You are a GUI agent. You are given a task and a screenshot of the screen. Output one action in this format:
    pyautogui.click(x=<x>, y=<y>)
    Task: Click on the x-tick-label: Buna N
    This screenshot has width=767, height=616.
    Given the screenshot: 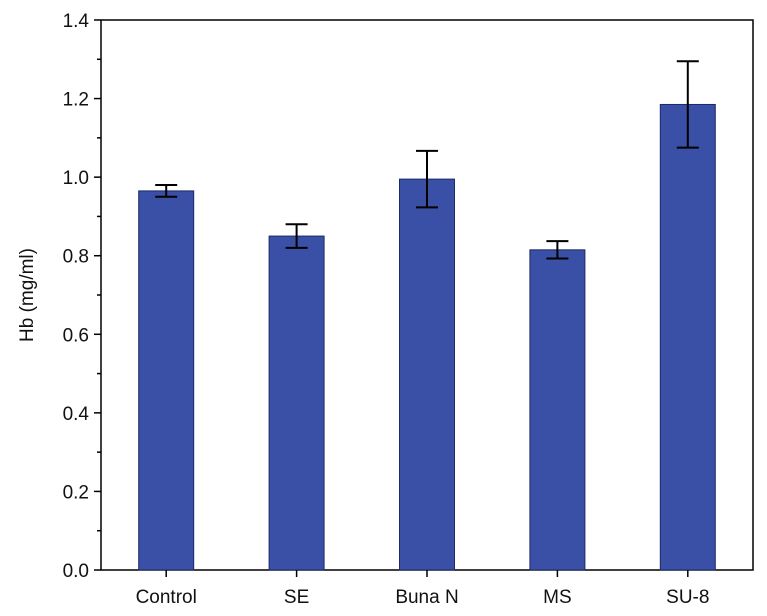 What is the action you would take?
    pyautogui.click(x=426, y=597)
    